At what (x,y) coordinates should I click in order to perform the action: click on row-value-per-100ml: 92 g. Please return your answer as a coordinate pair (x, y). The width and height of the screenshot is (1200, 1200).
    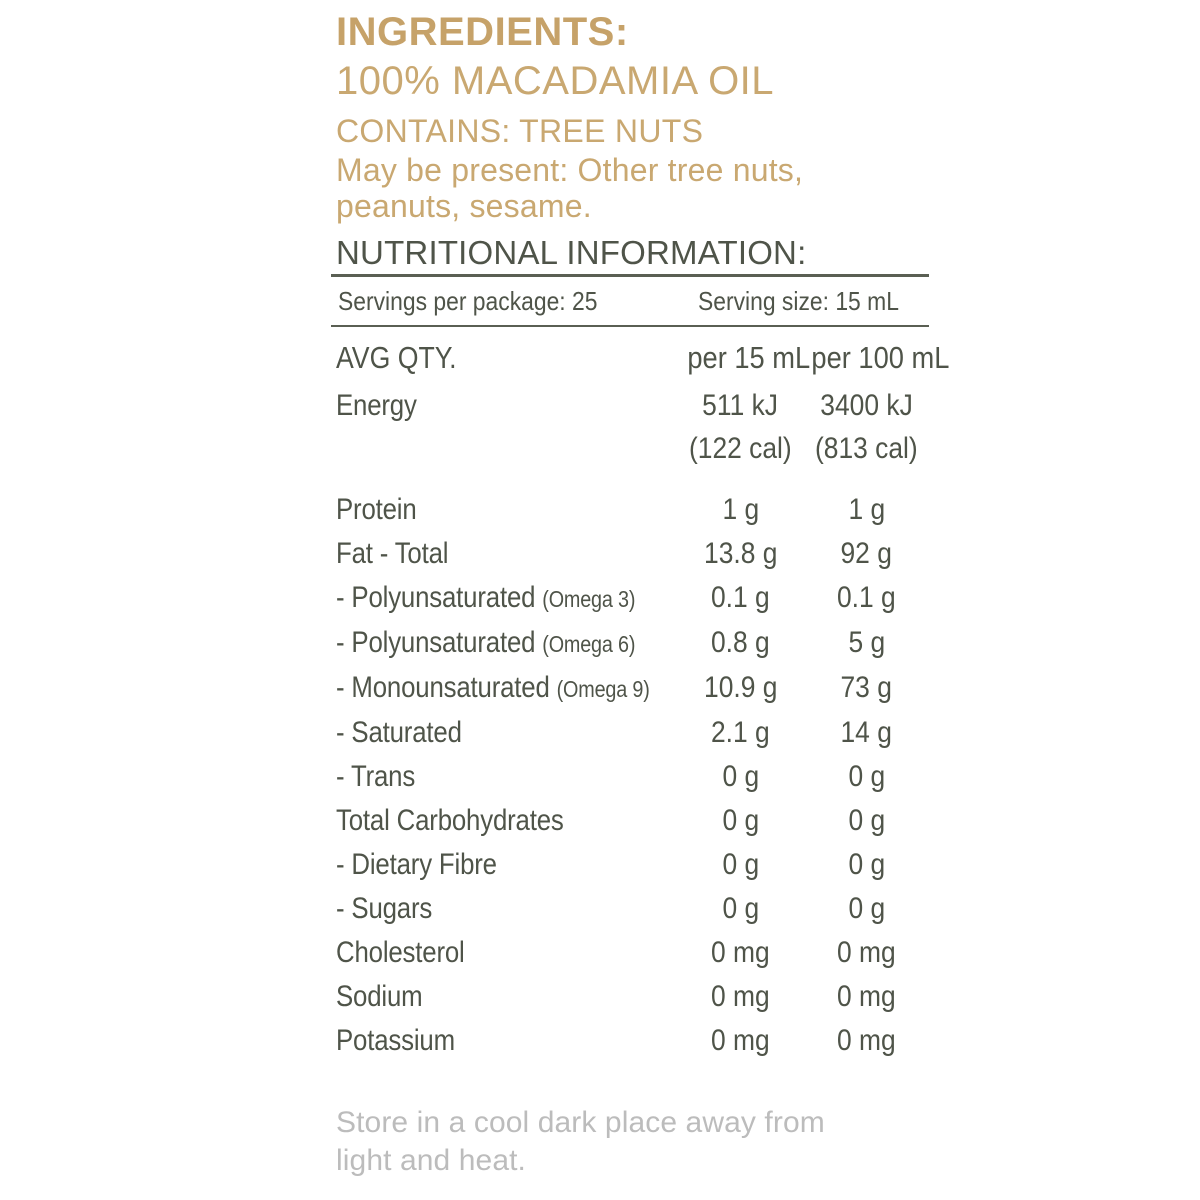
    Looking at the image, I should click on (866, 553).